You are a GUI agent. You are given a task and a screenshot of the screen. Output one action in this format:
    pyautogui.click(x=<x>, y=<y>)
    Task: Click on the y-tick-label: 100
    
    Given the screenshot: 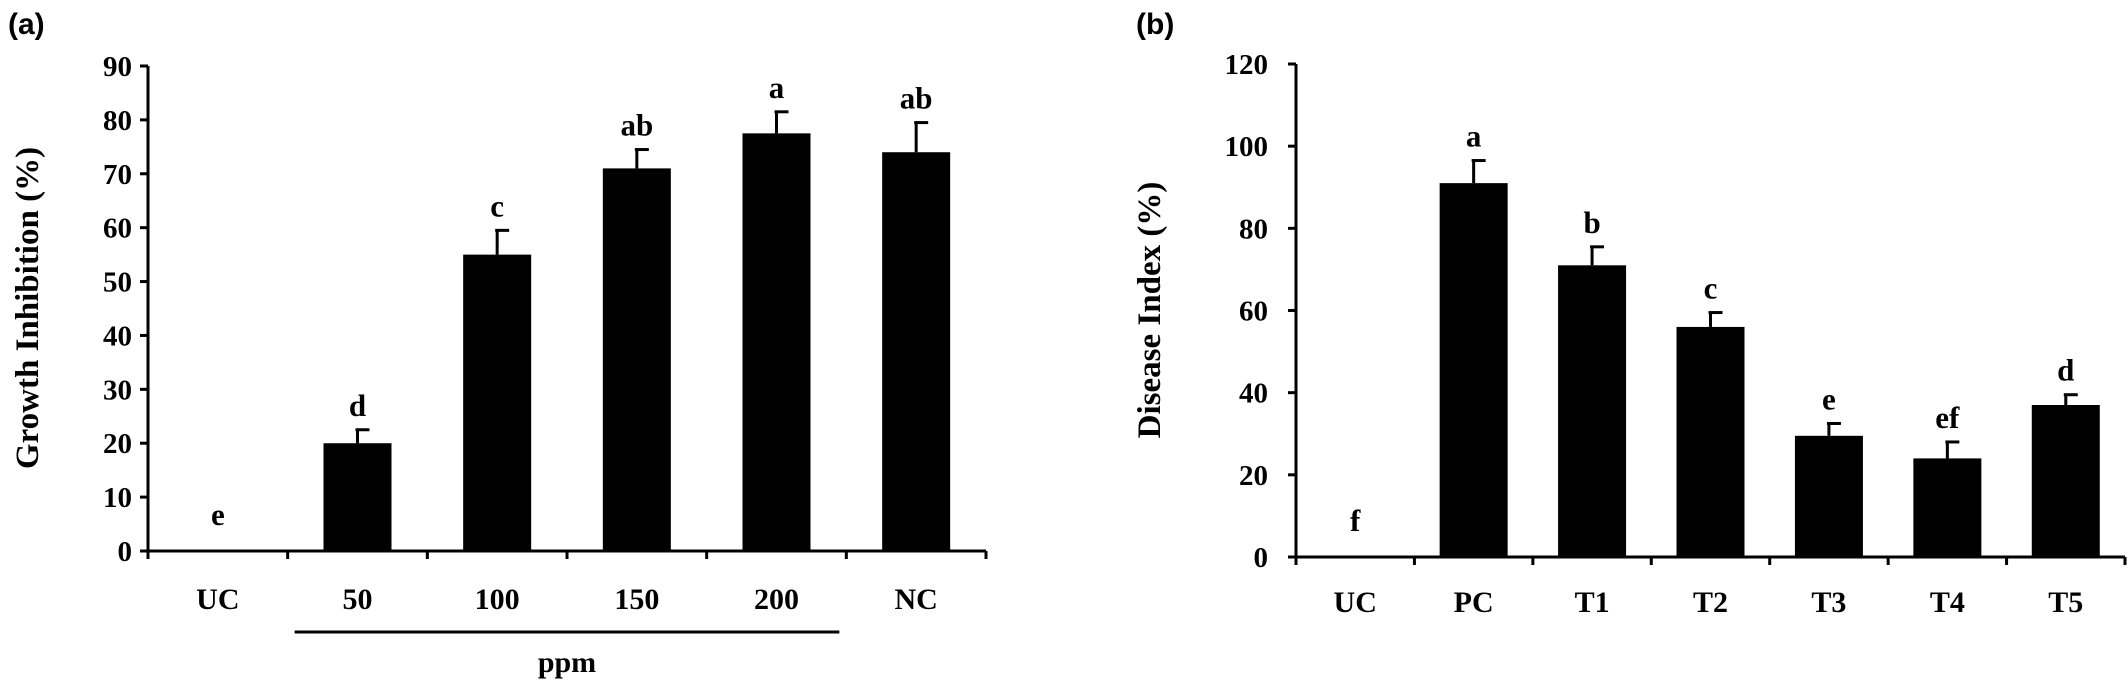 What is the action you would take?
    pyautogui.click(x=1247, y=147)
    